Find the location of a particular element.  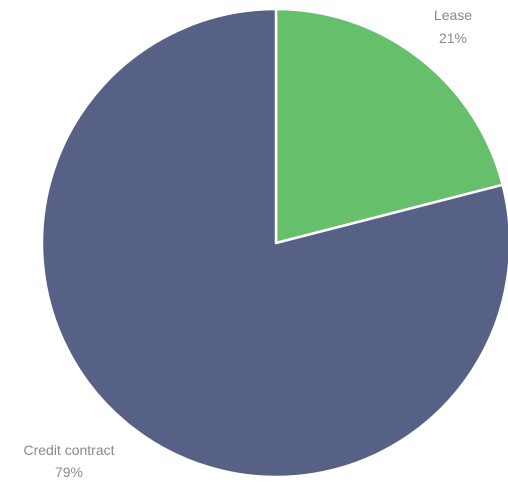

slice-percent-lease: 21% is located at coordinates (453, 38).